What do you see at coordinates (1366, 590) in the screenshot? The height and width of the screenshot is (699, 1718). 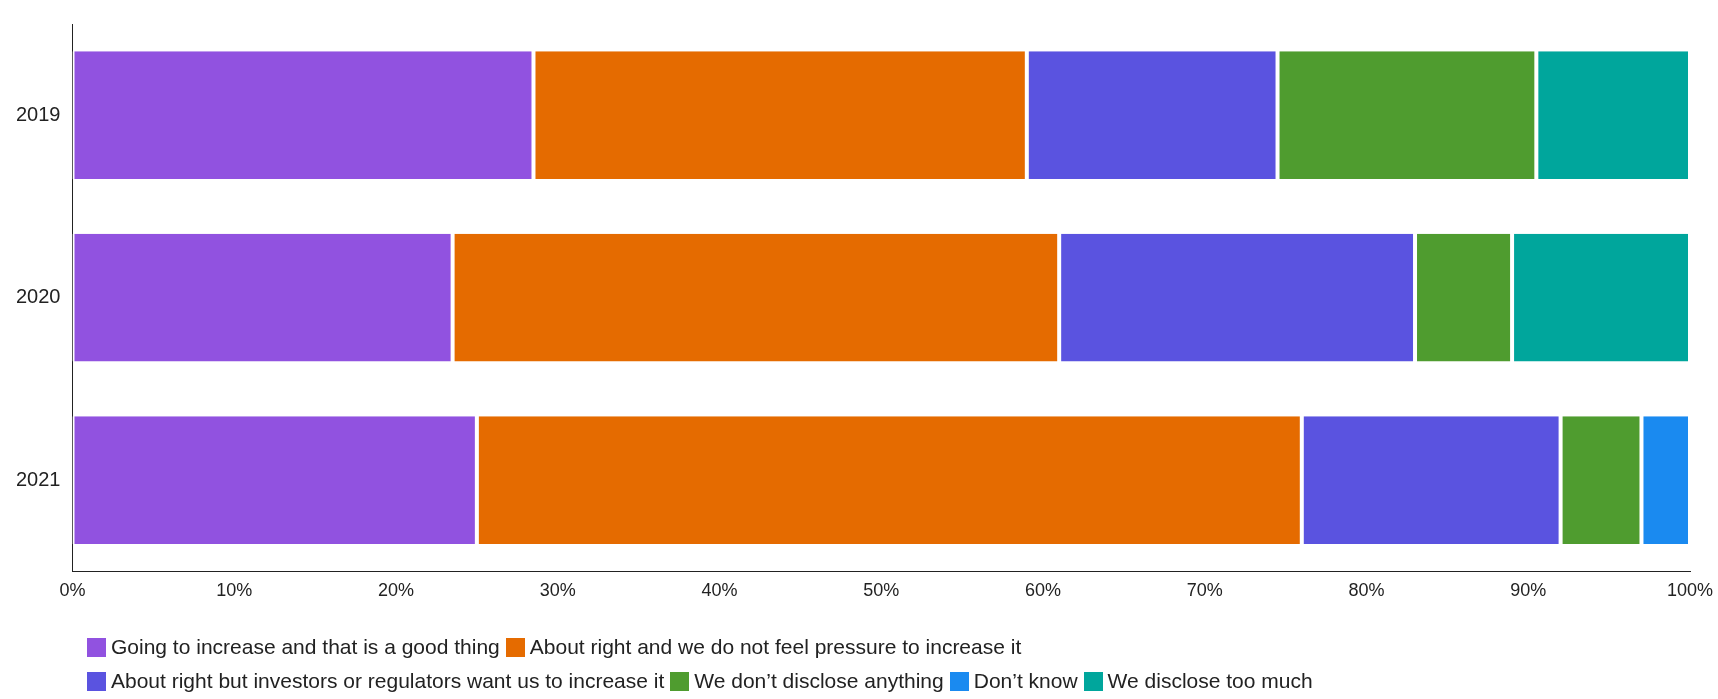 I see `x-tick-label: 80%` at bounding box center [1366, 590].